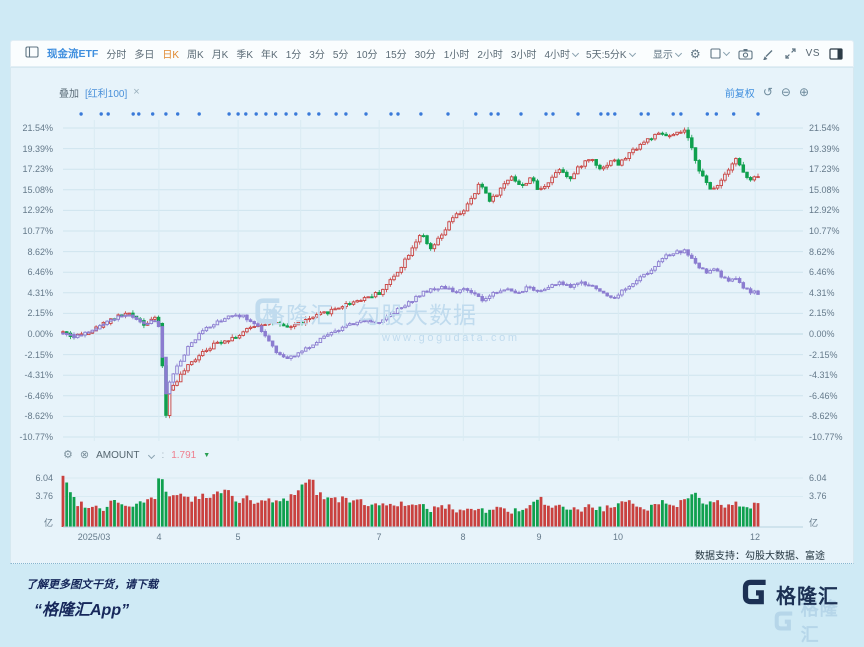 The height and width of the screenshot is (647, 864). Describe the element at coordinates (238, 537) in the screenshot. I see `x-axis-label: 5` at that location.